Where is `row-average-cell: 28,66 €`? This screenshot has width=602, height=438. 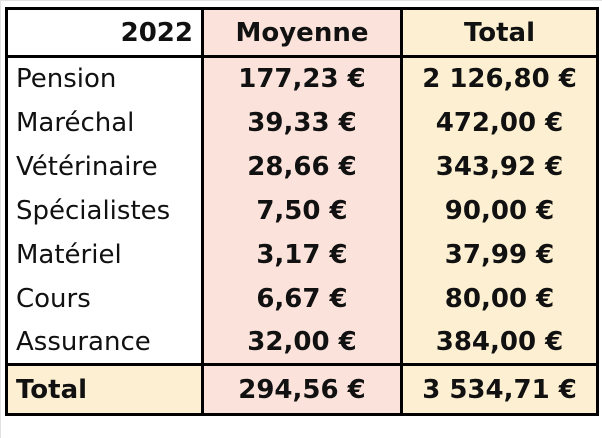 row-average-cell: 28,66 € is located at coordinates (302, 166).